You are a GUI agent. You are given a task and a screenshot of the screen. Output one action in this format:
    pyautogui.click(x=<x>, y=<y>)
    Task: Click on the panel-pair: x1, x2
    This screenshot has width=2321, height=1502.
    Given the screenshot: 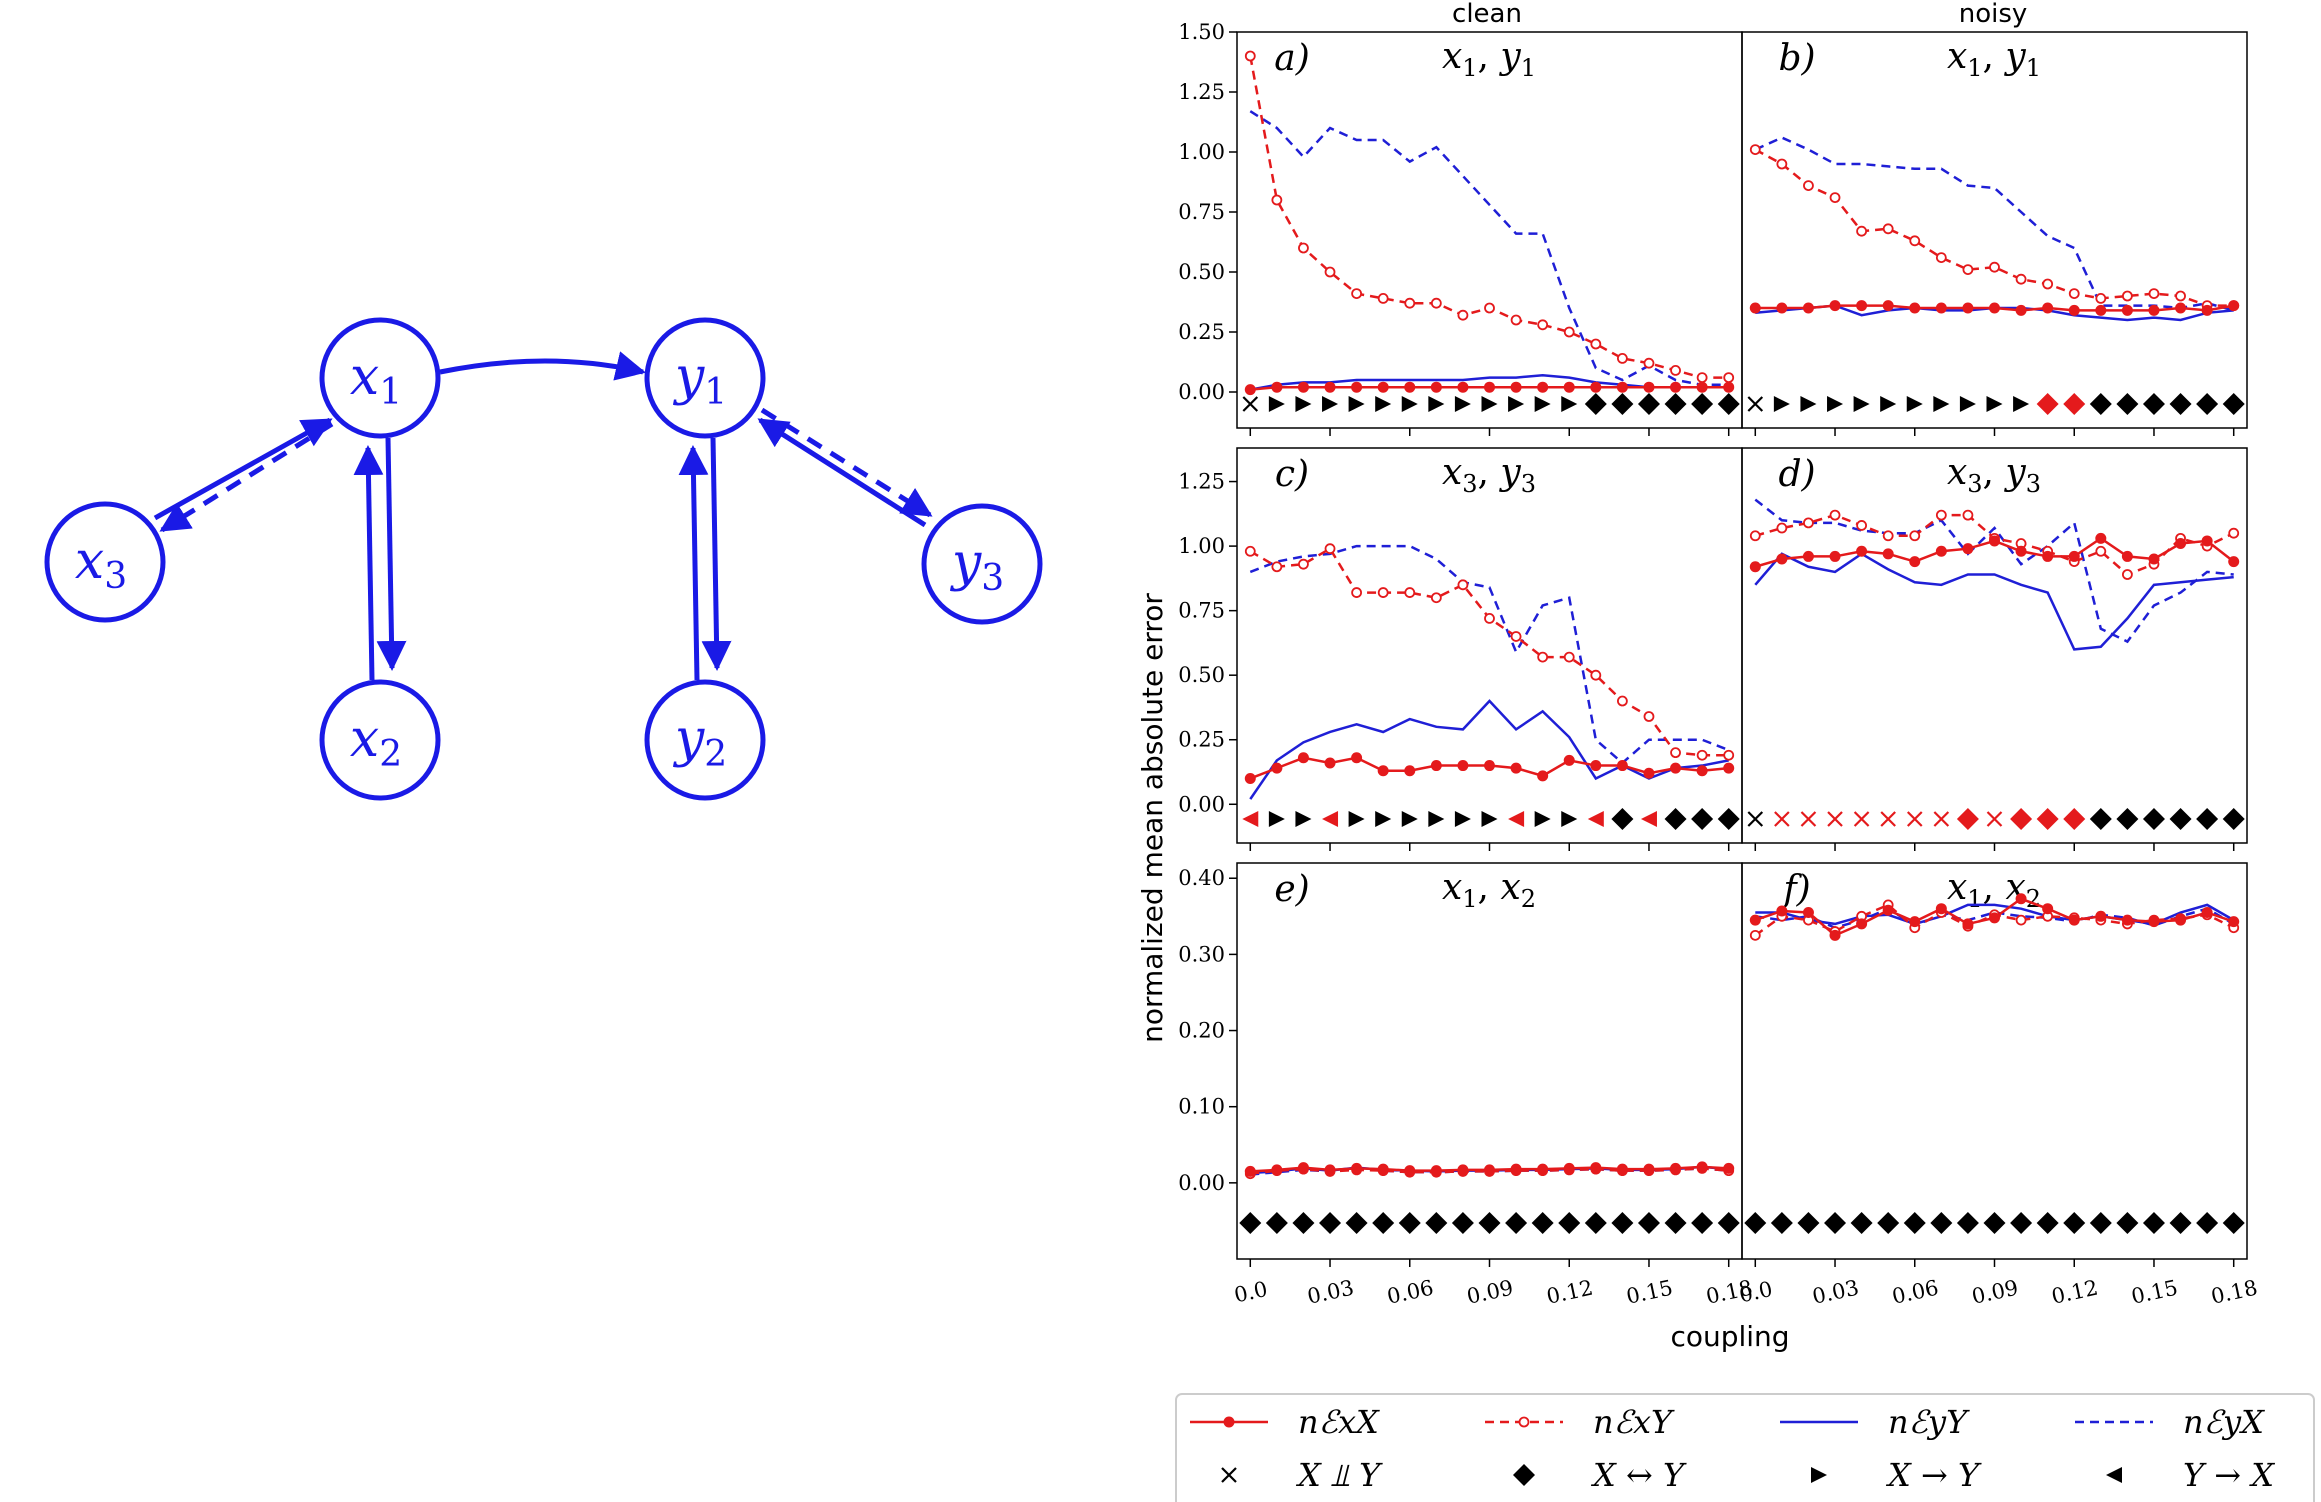 What is the action you would take?
    pyautogui.click(x=1489, y=890)
    